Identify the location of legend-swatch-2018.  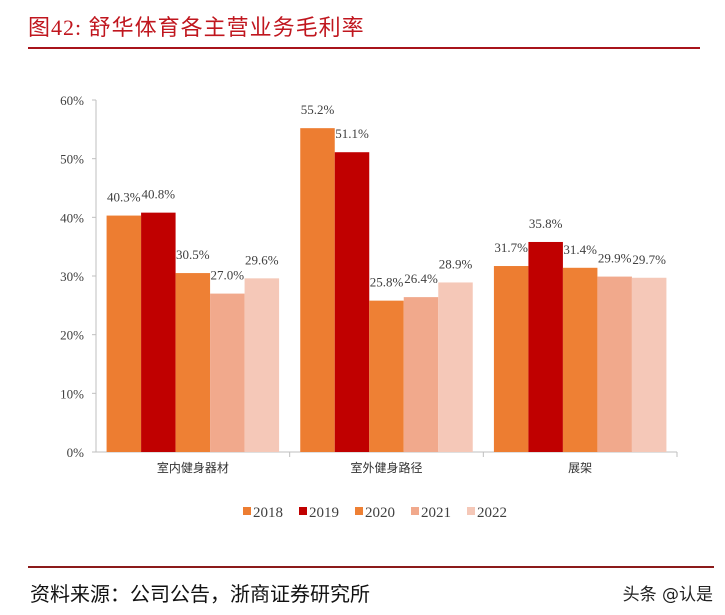
(247, 511).